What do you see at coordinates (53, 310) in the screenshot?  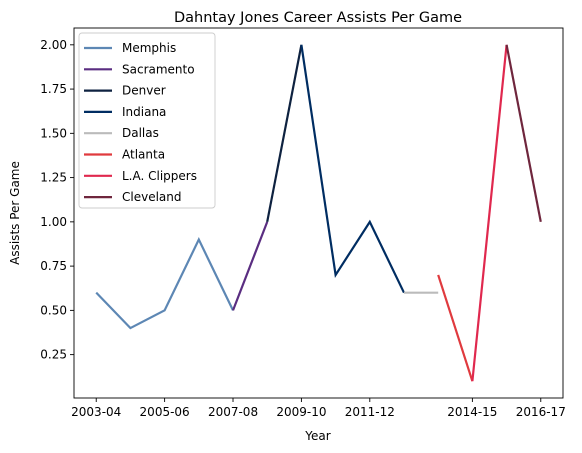 I see `y-tick-label: 0.50` at bounding box center [53, 310].